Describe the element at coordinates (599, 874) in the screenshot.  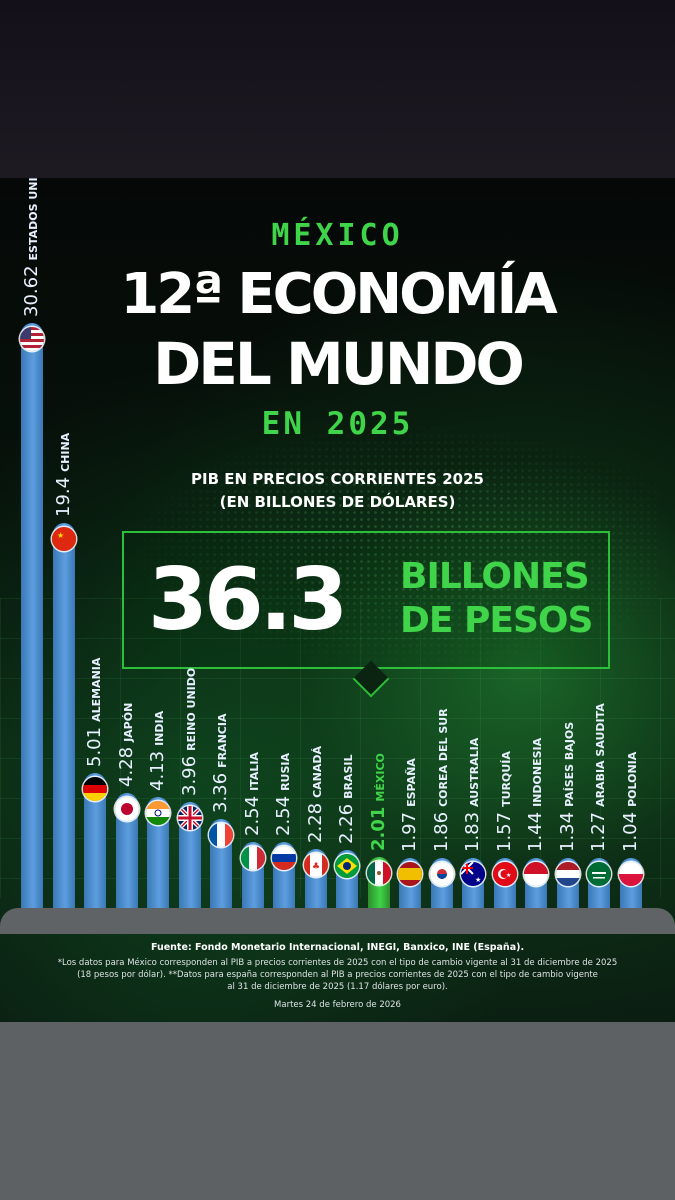
I see `sa-flag-icon` at that location.